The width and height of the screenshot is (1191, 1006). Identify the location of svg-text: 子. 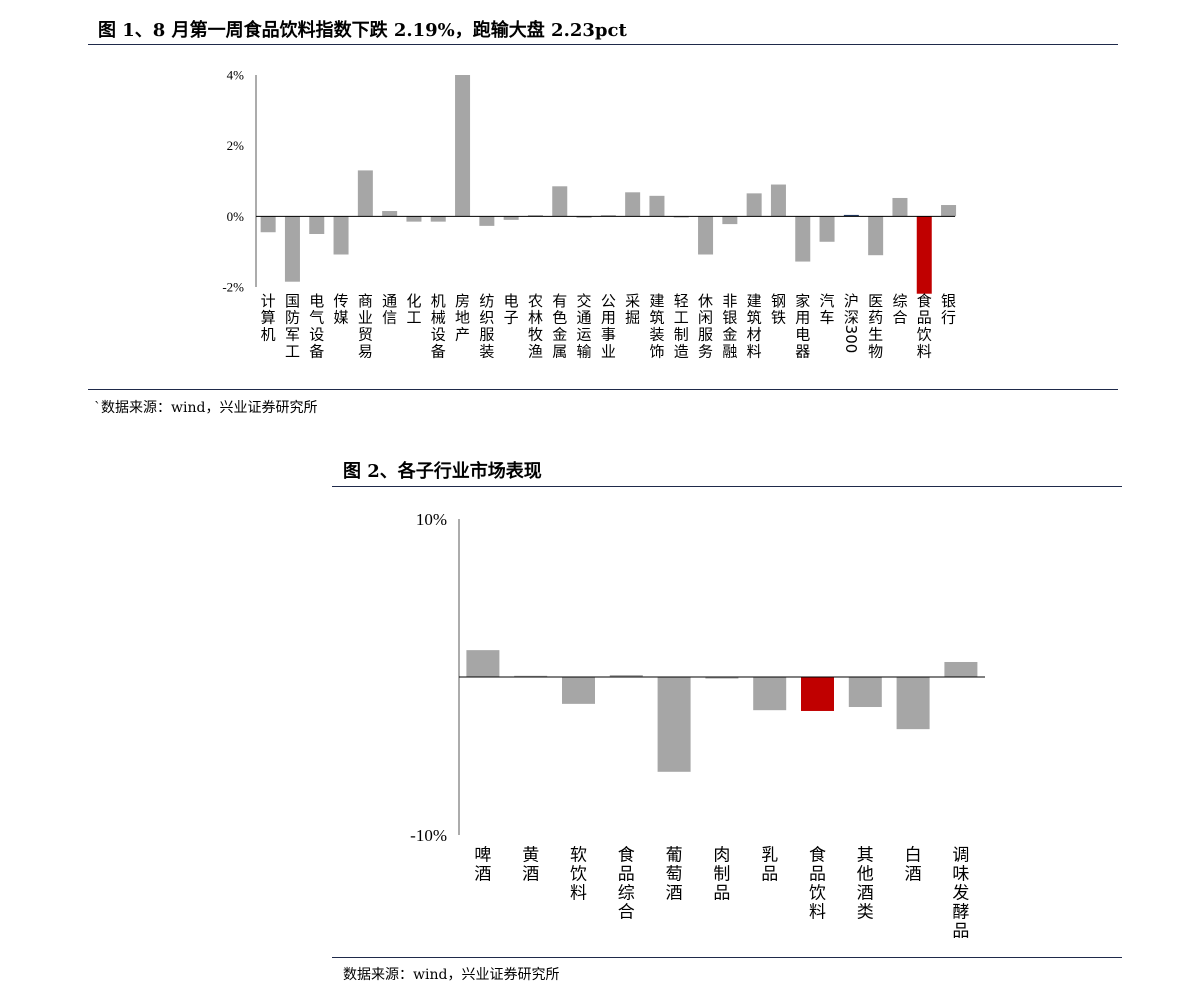
(511, 318).